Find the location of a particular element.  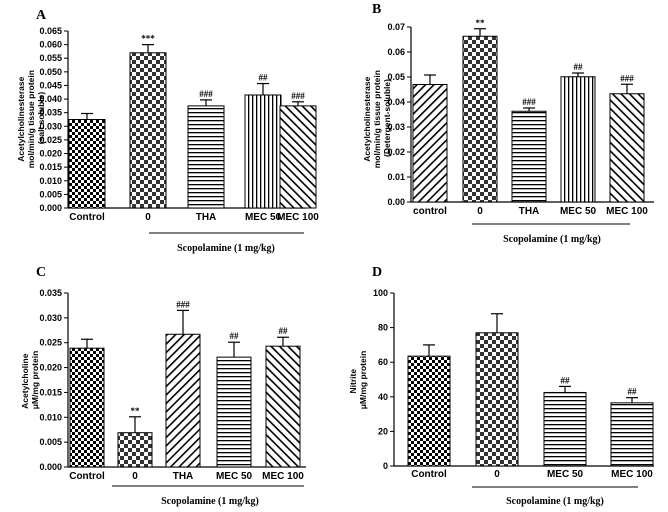

panel-a-y-tick-label: 0.045 is located at coordinates (50, 85).